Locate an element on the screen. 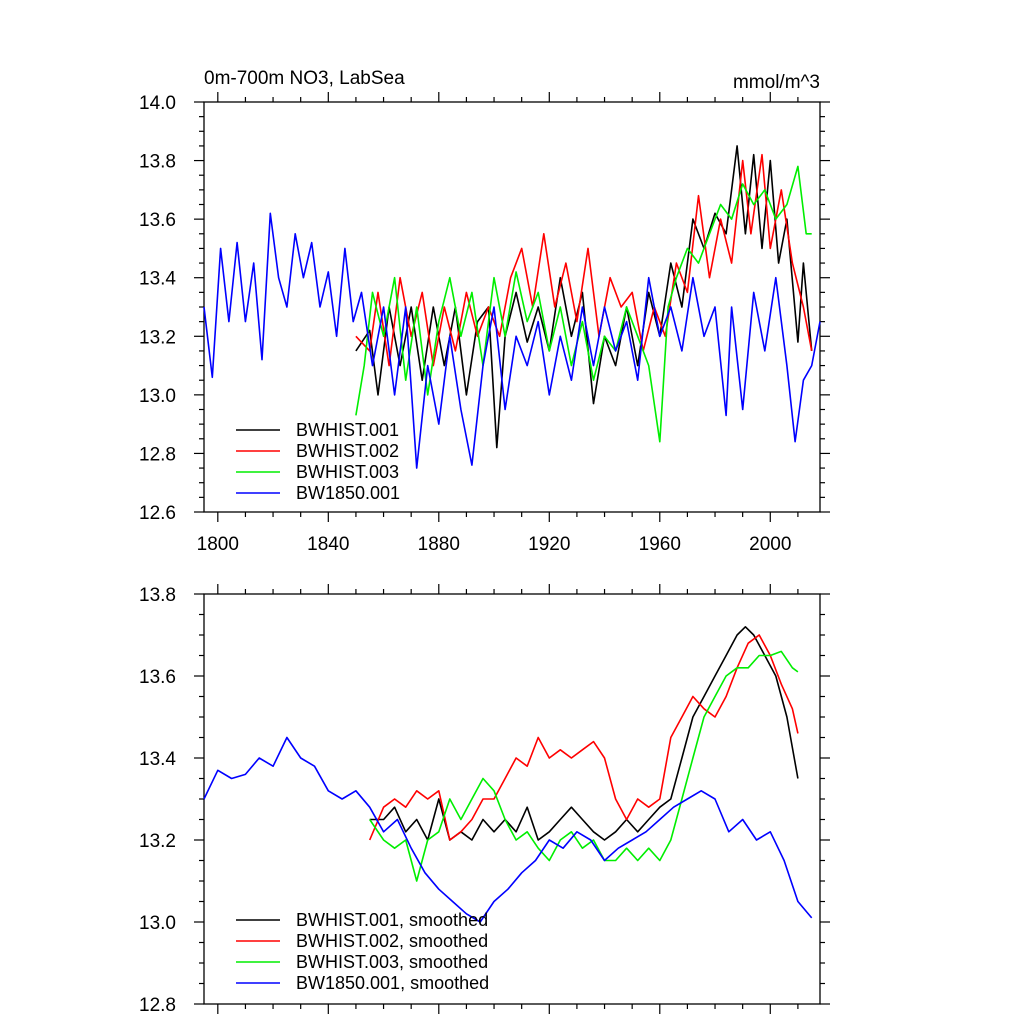 The width and height of the screenshot is (1024, 1029). legend-label: BWHIST.003, smoothed is located at coordinates (392, 962).